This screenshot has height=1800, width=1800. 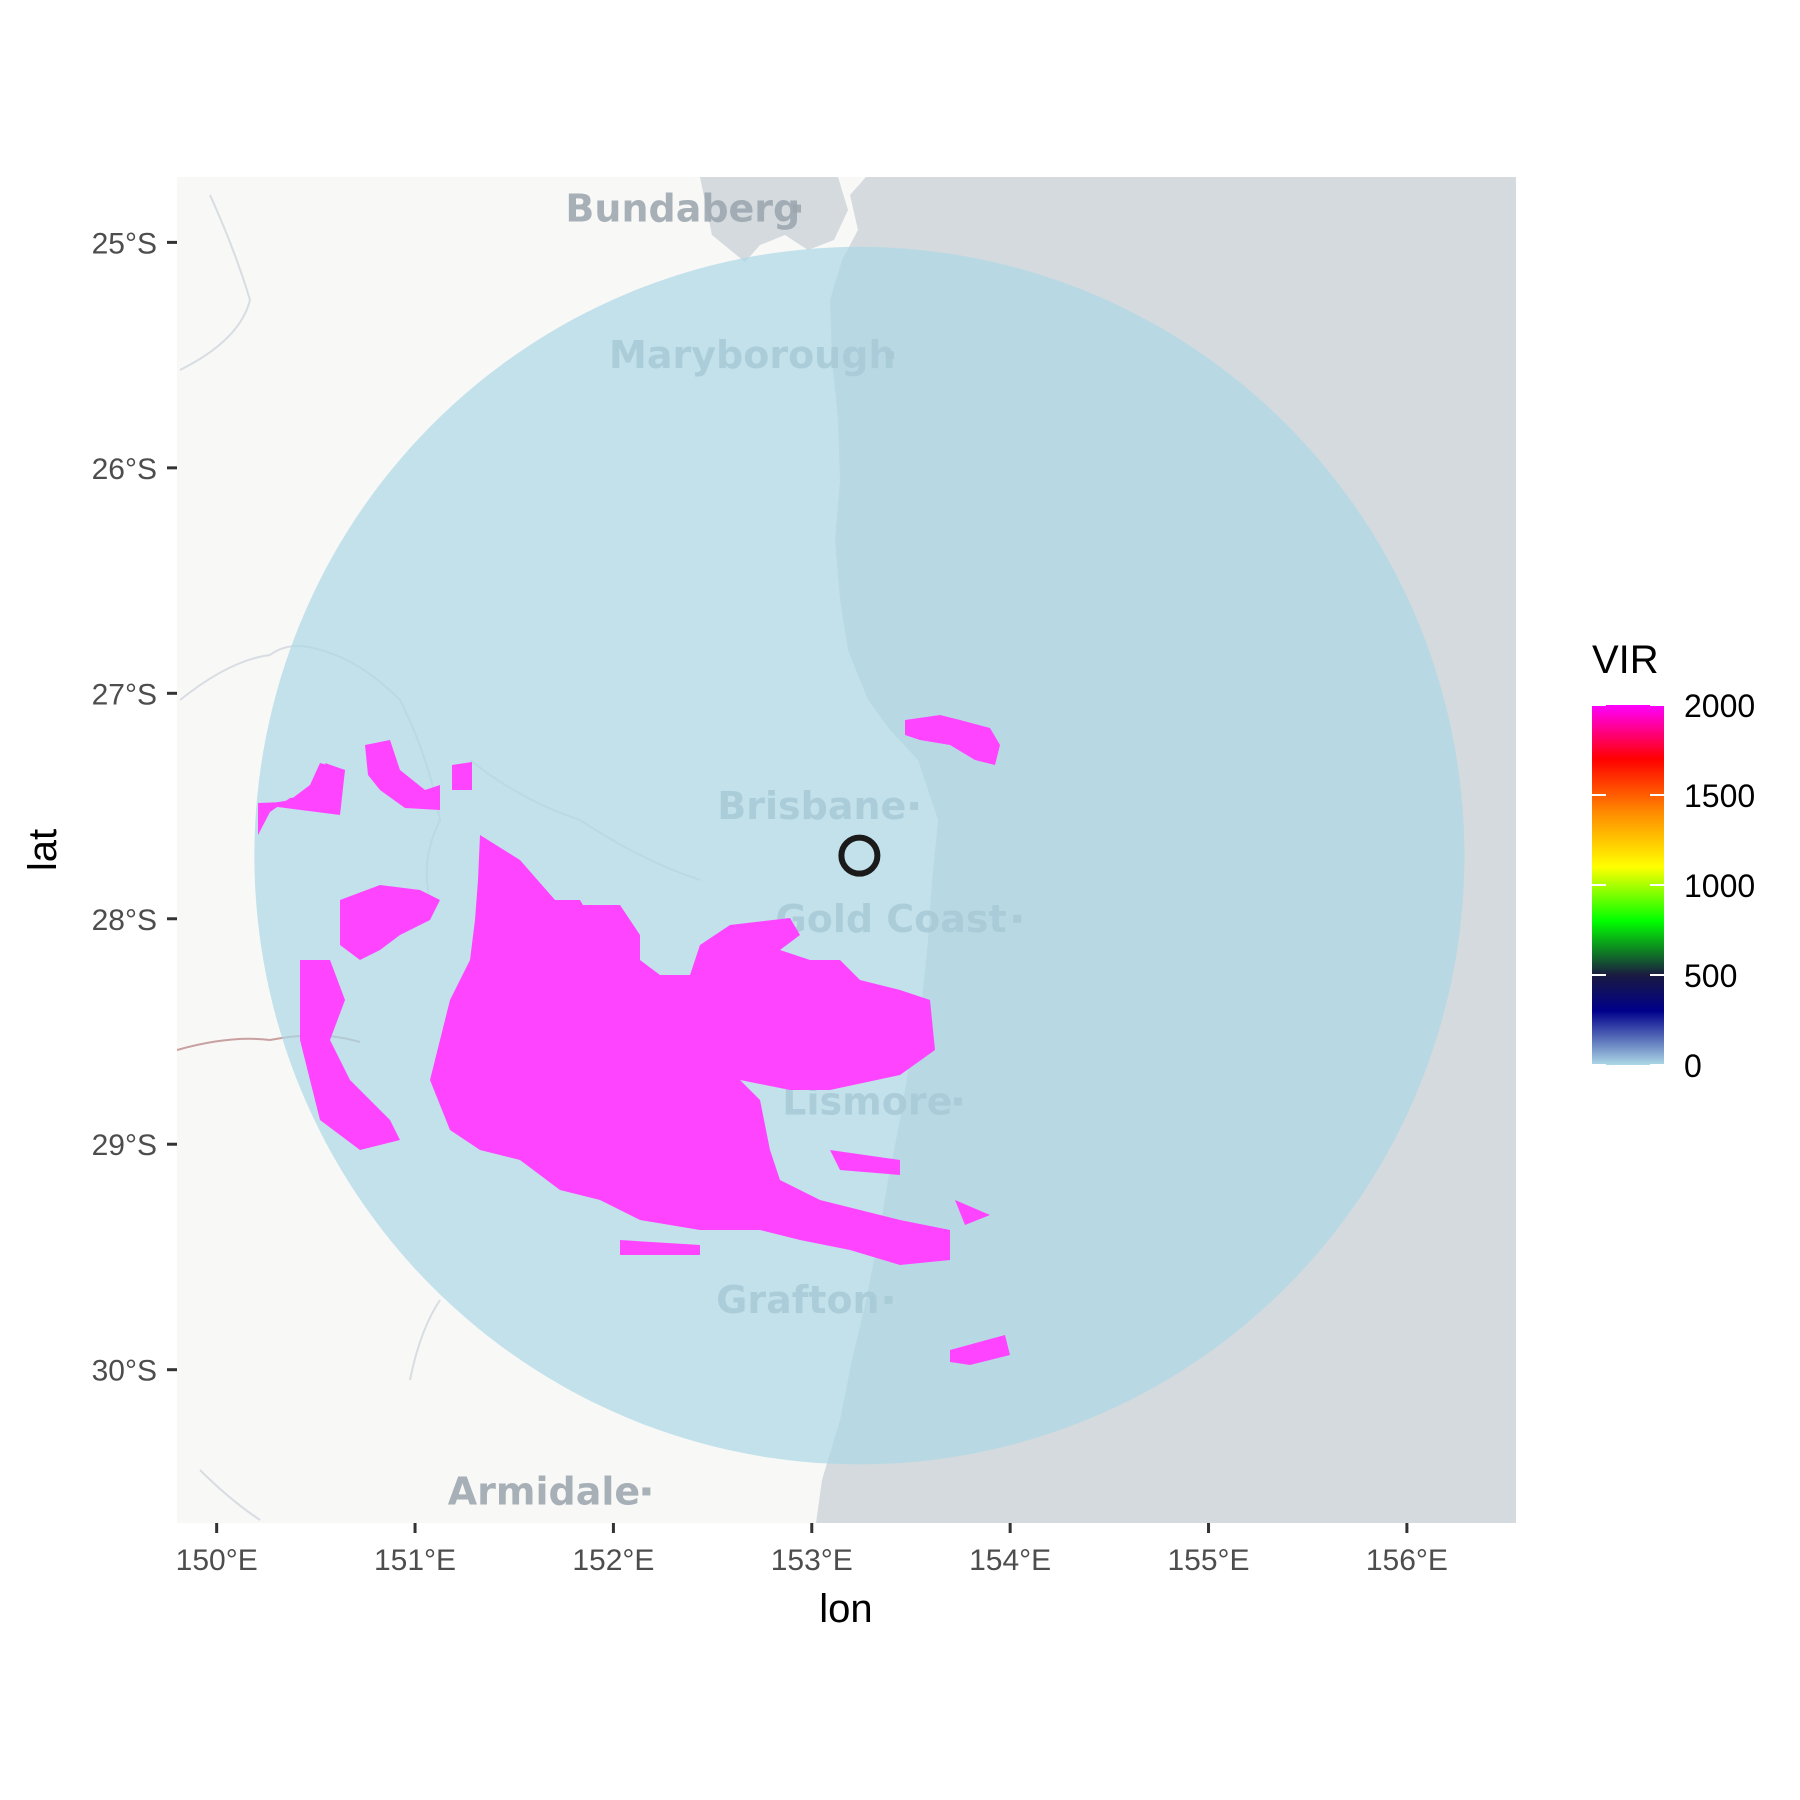 What do you see at coordinates (124, 694) in the screenshot?
I see `y-tick-label: 27°S` at bounding box center [124, 694].